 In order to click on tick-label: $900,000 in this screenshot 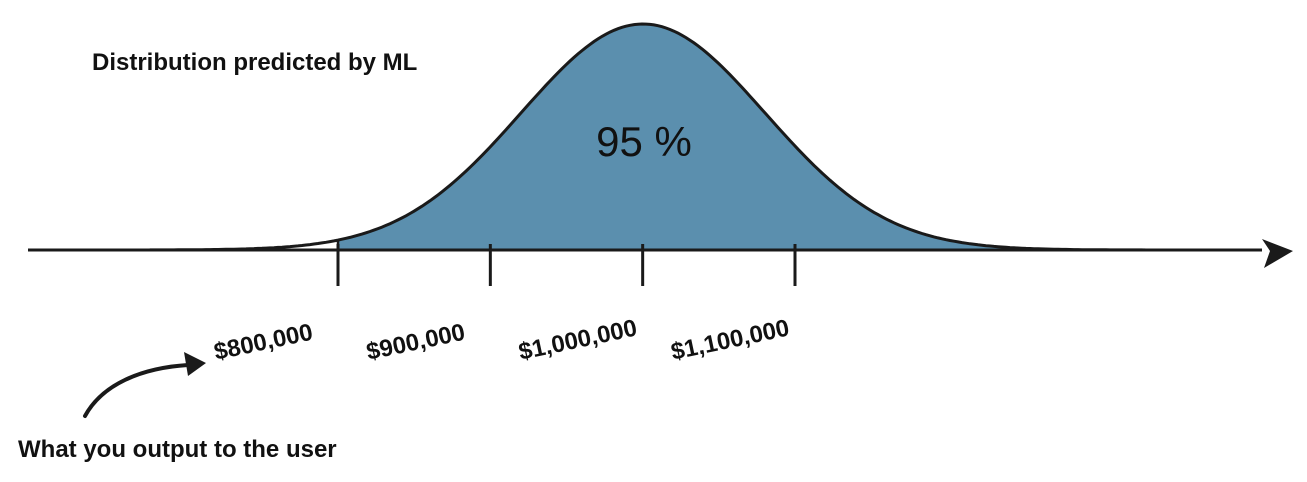, I will do `click(416, 342)`.